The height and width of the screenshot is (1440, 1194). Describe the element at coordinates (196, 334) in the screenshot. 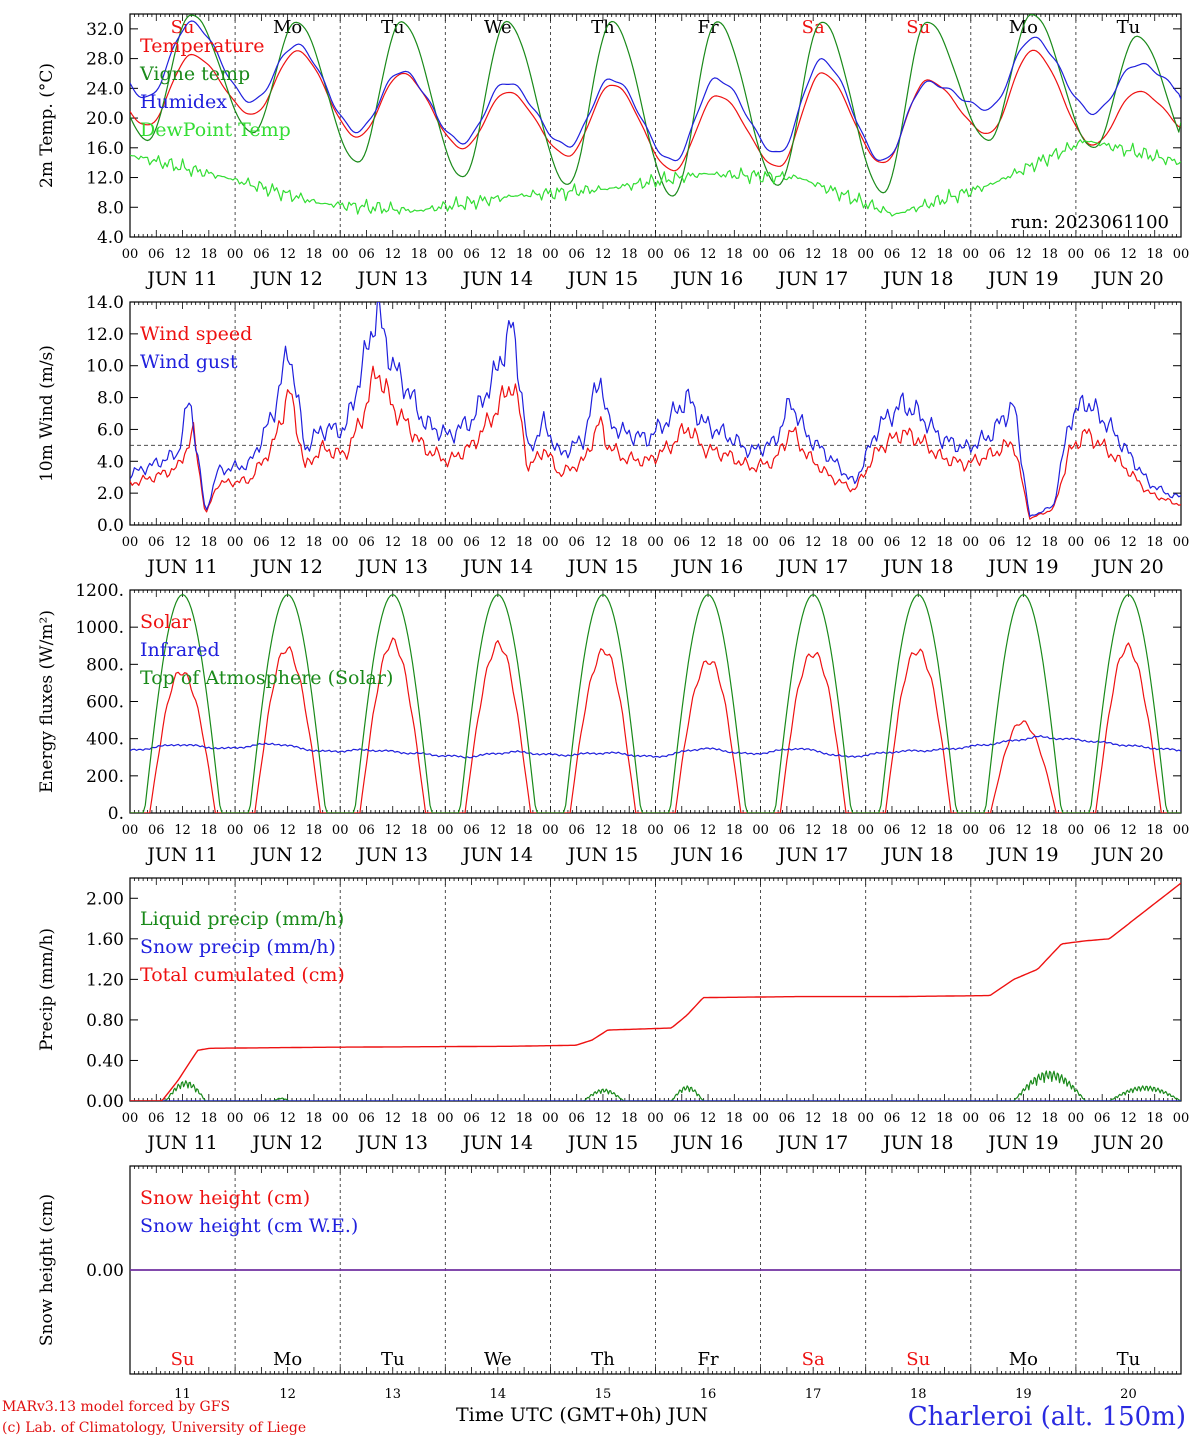

I see `legend-label: Wind speed` at that location.